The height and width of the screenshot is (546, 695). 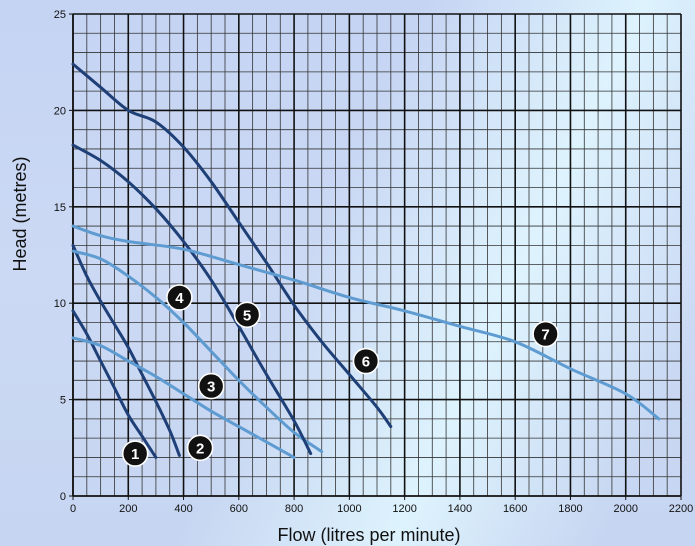 What do you see at coordinates (183, 509) in the screenshot?
I see `x-tick-label: 400` at bounding box center [183, 509].